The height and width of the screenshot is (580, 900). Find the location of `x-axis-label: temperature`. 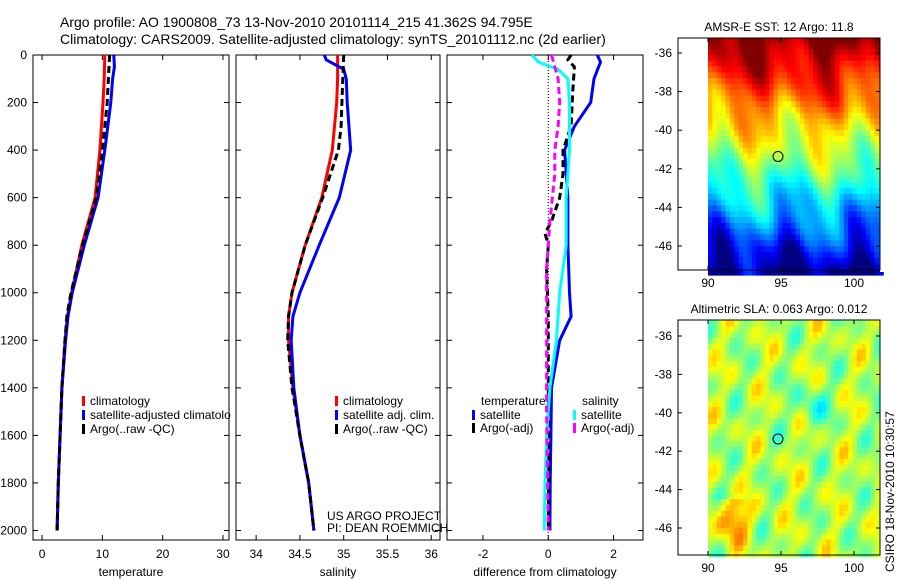

x-axis-label: temperature is located at coordinates (131, 572).